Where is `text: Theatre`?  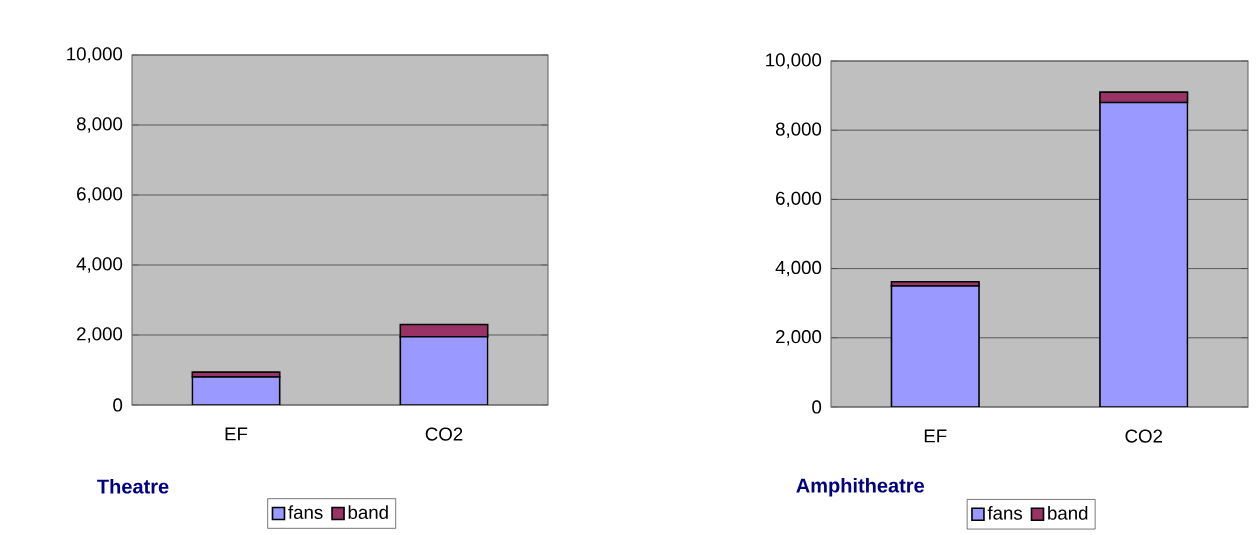 text: Theatre is located at coordinates (133, 486).